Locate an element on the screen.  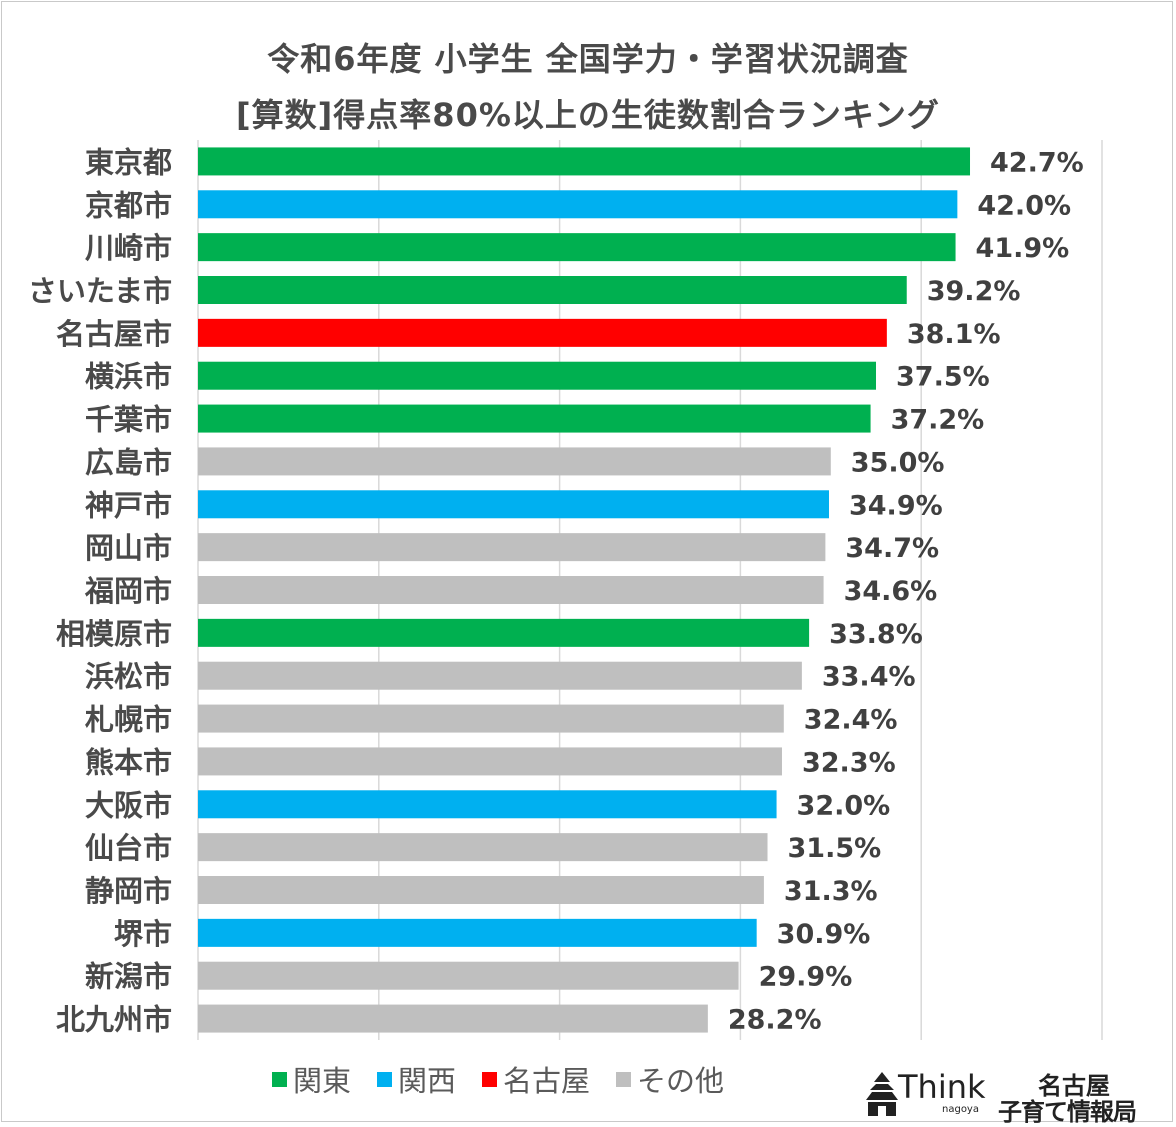
category-label-19: 新潟市 is located at coordinates (128, 977).